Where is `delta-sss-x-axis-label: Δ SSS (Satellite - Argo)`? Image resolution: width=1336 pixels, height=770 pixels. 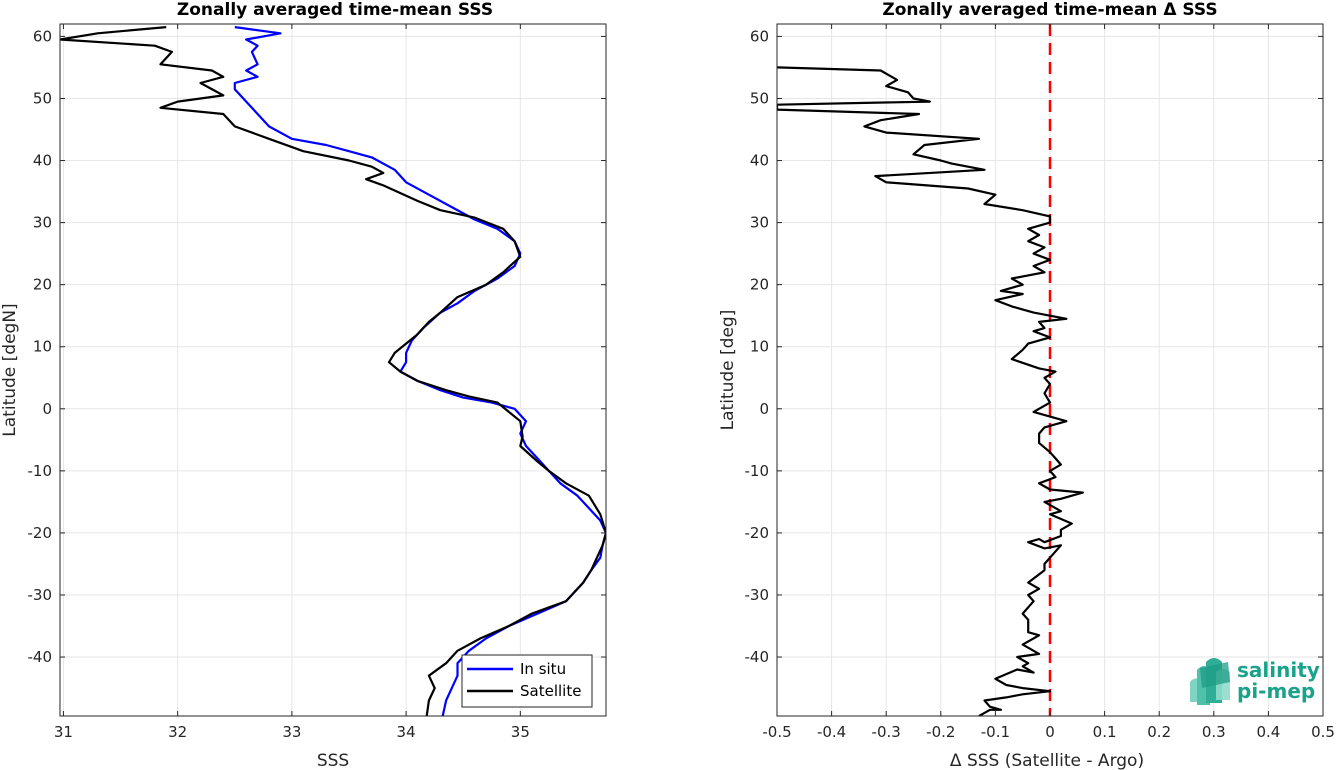 delta-sss-x-axis-label: Δ SSS (Satellite - Argo) is located at coordinates (1047, 760).